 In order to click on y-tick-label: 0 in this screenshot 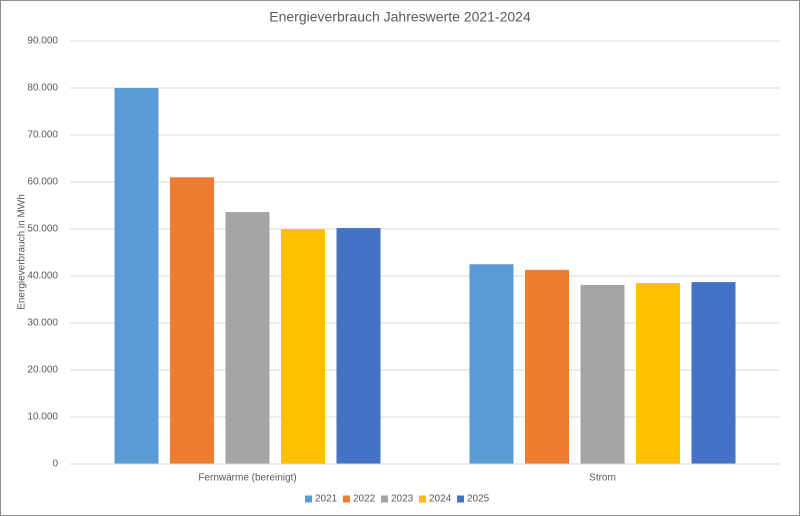, I will do `click(55, 464)`.